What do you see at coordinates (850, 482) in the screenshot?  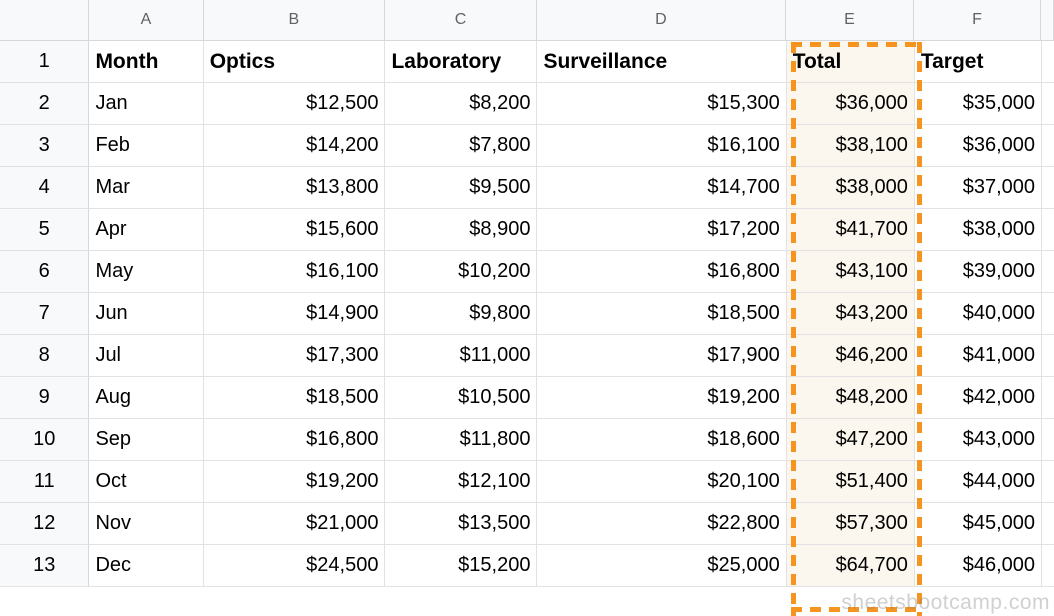 I see `cell-total: $51,400` at bounding box center [850, 482].